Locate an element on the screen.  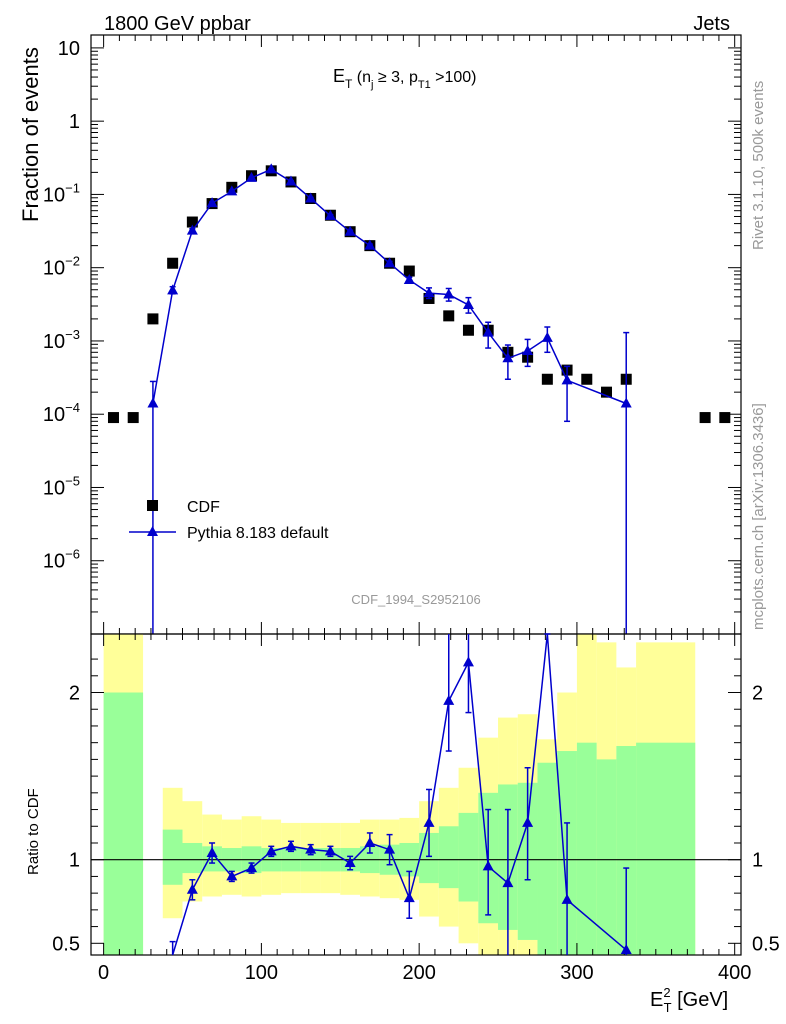
ratio-y-tick-label: 1 is located at coordinates (74, 861).